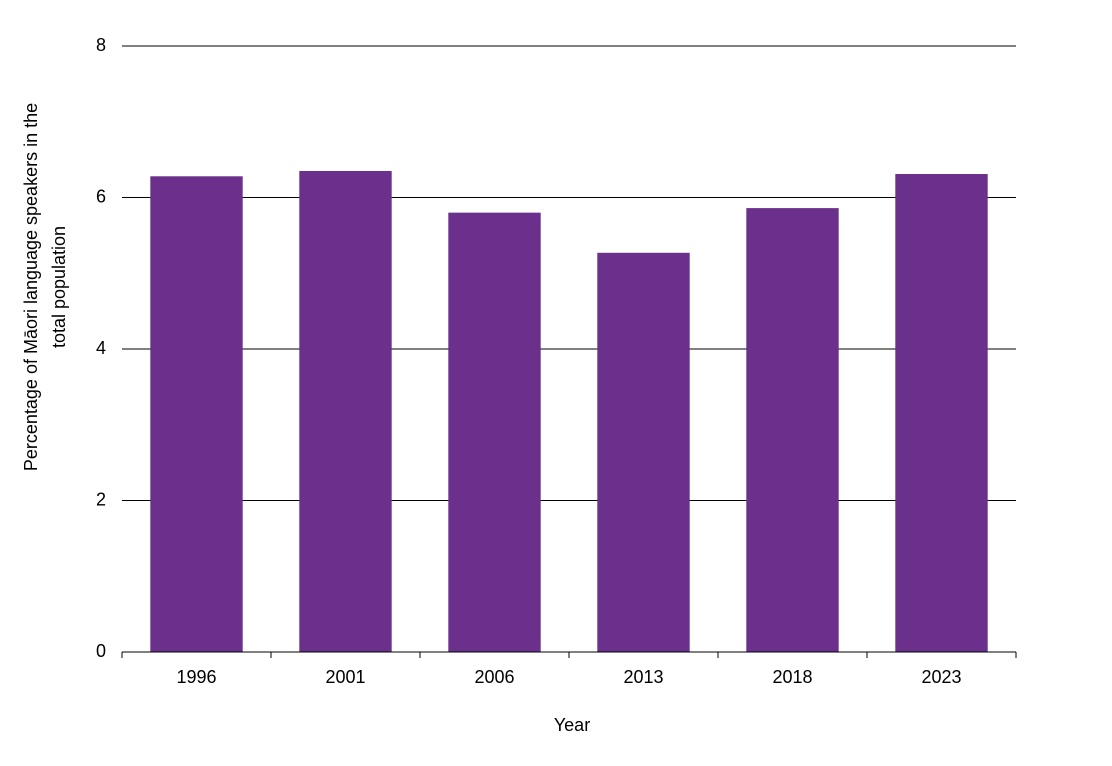  I want to click on x-tick-label: 2001, so click(345, 677).